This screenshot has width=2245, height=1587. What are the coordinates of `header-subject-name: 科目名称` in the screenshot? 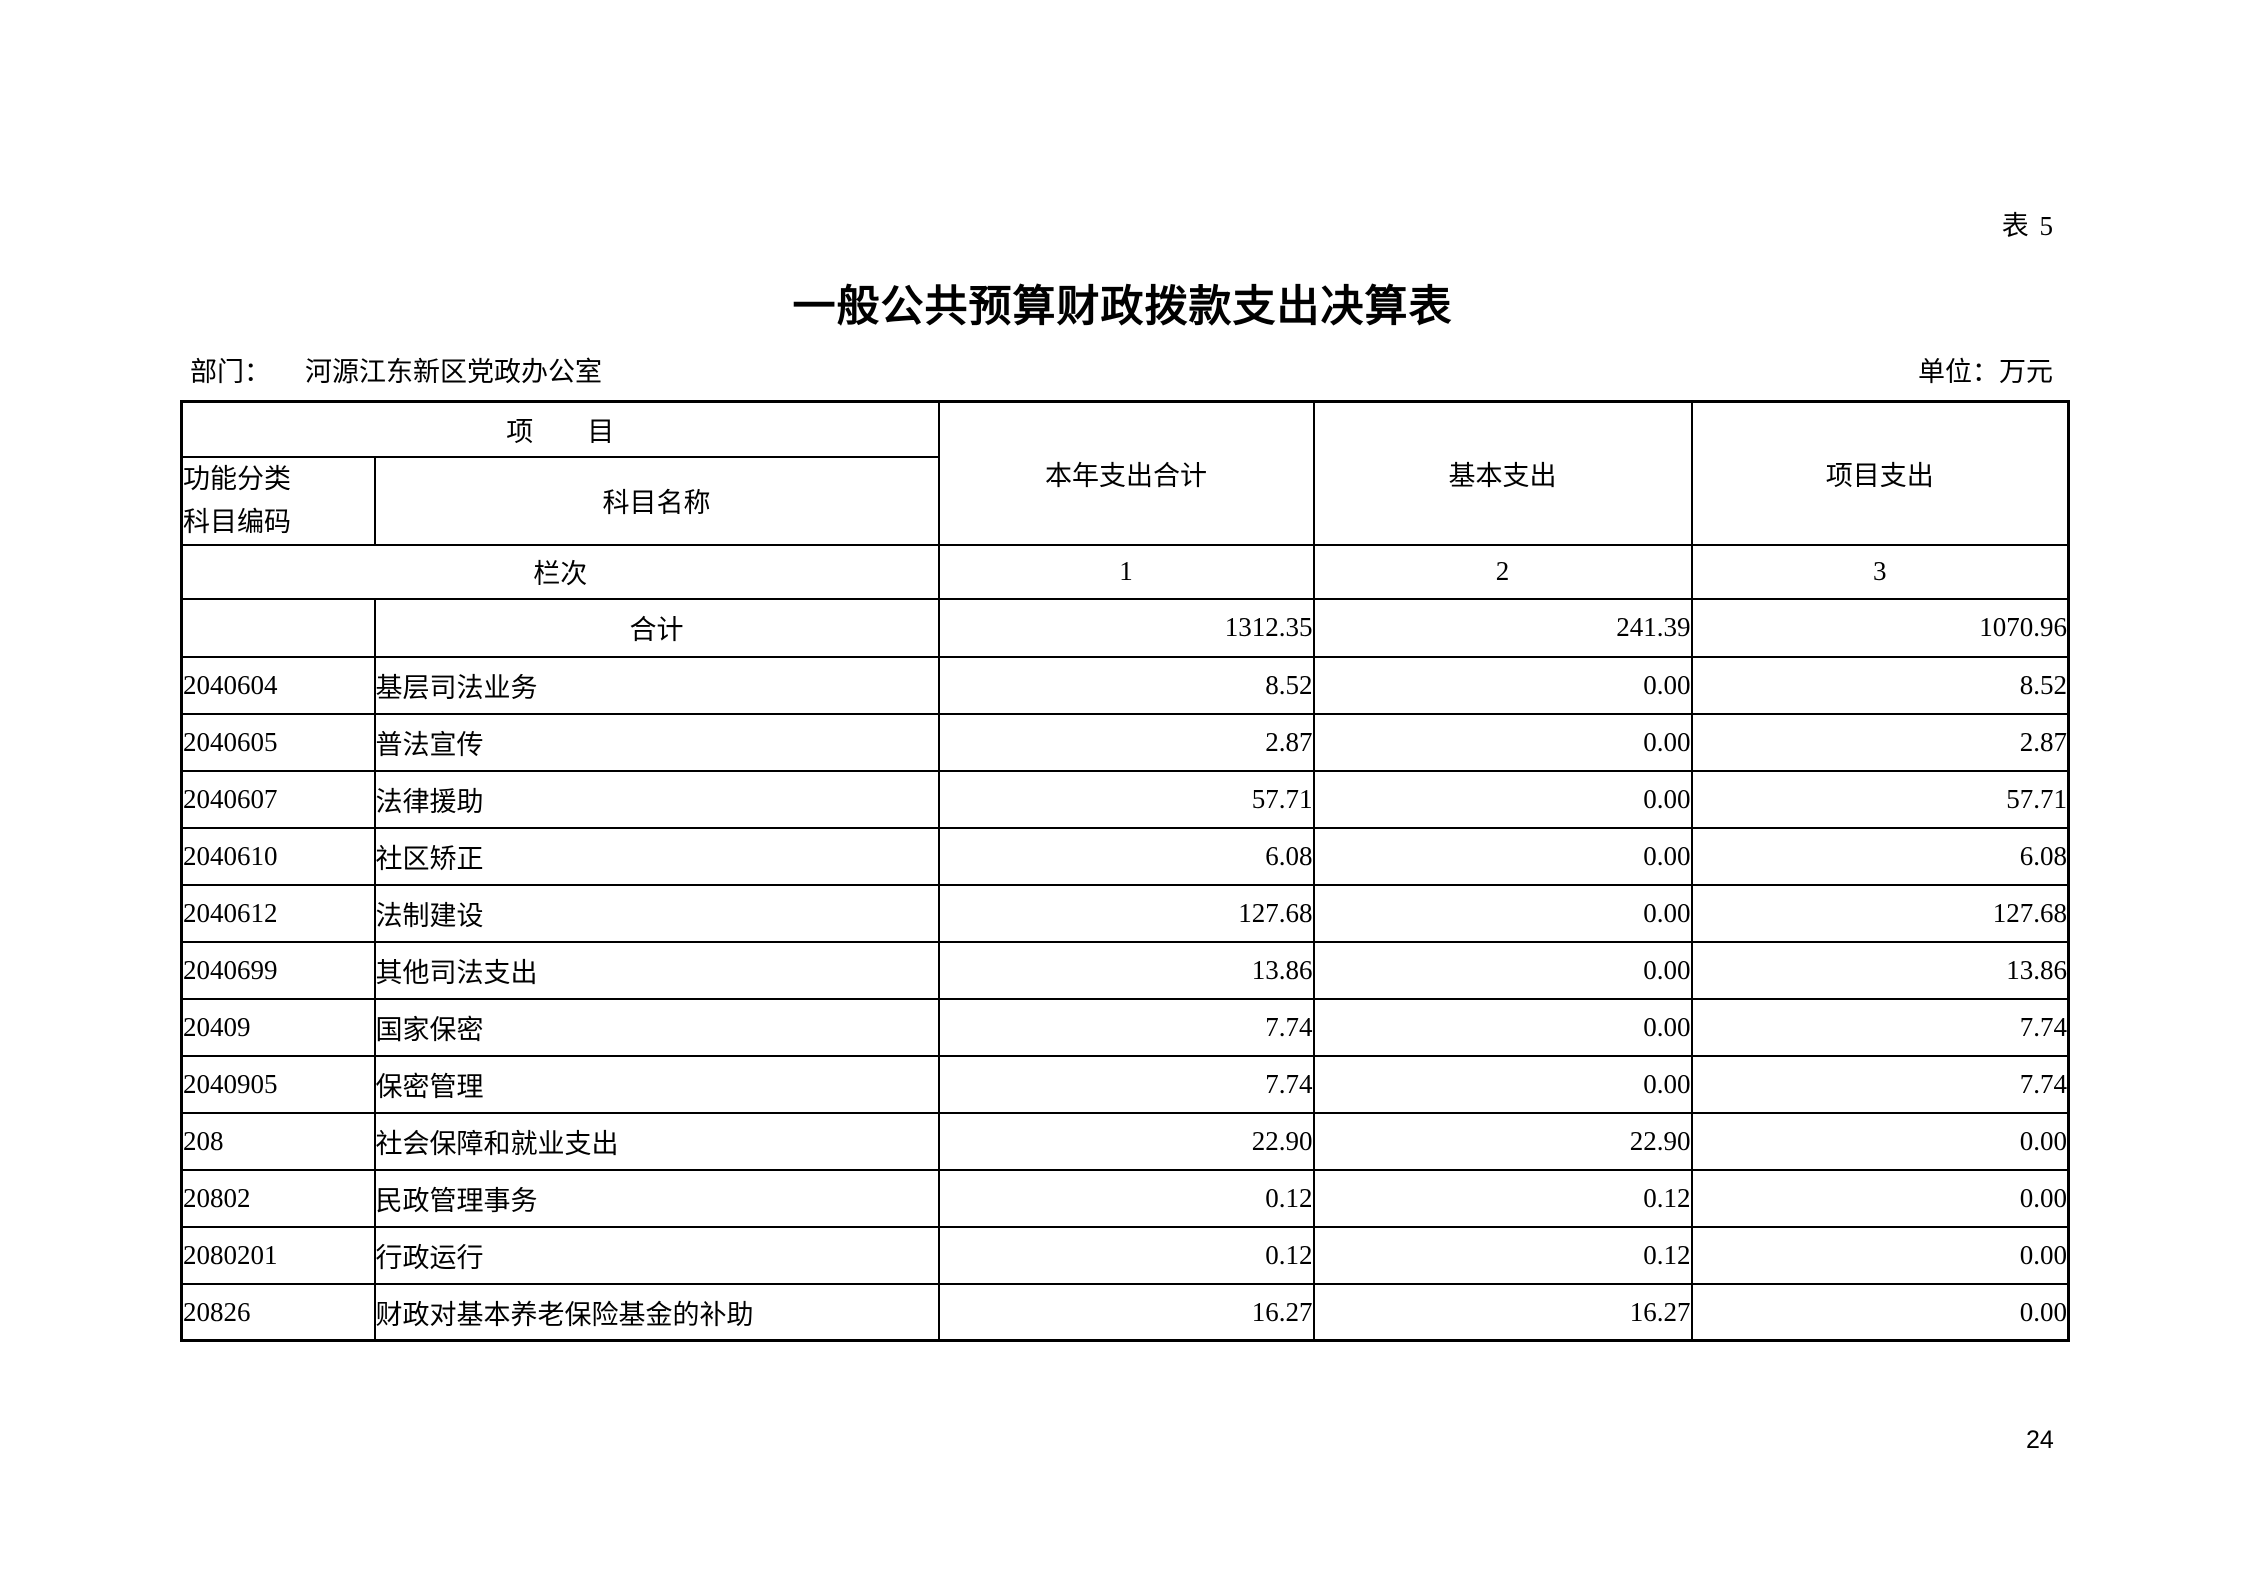 It's located at (656, 500).